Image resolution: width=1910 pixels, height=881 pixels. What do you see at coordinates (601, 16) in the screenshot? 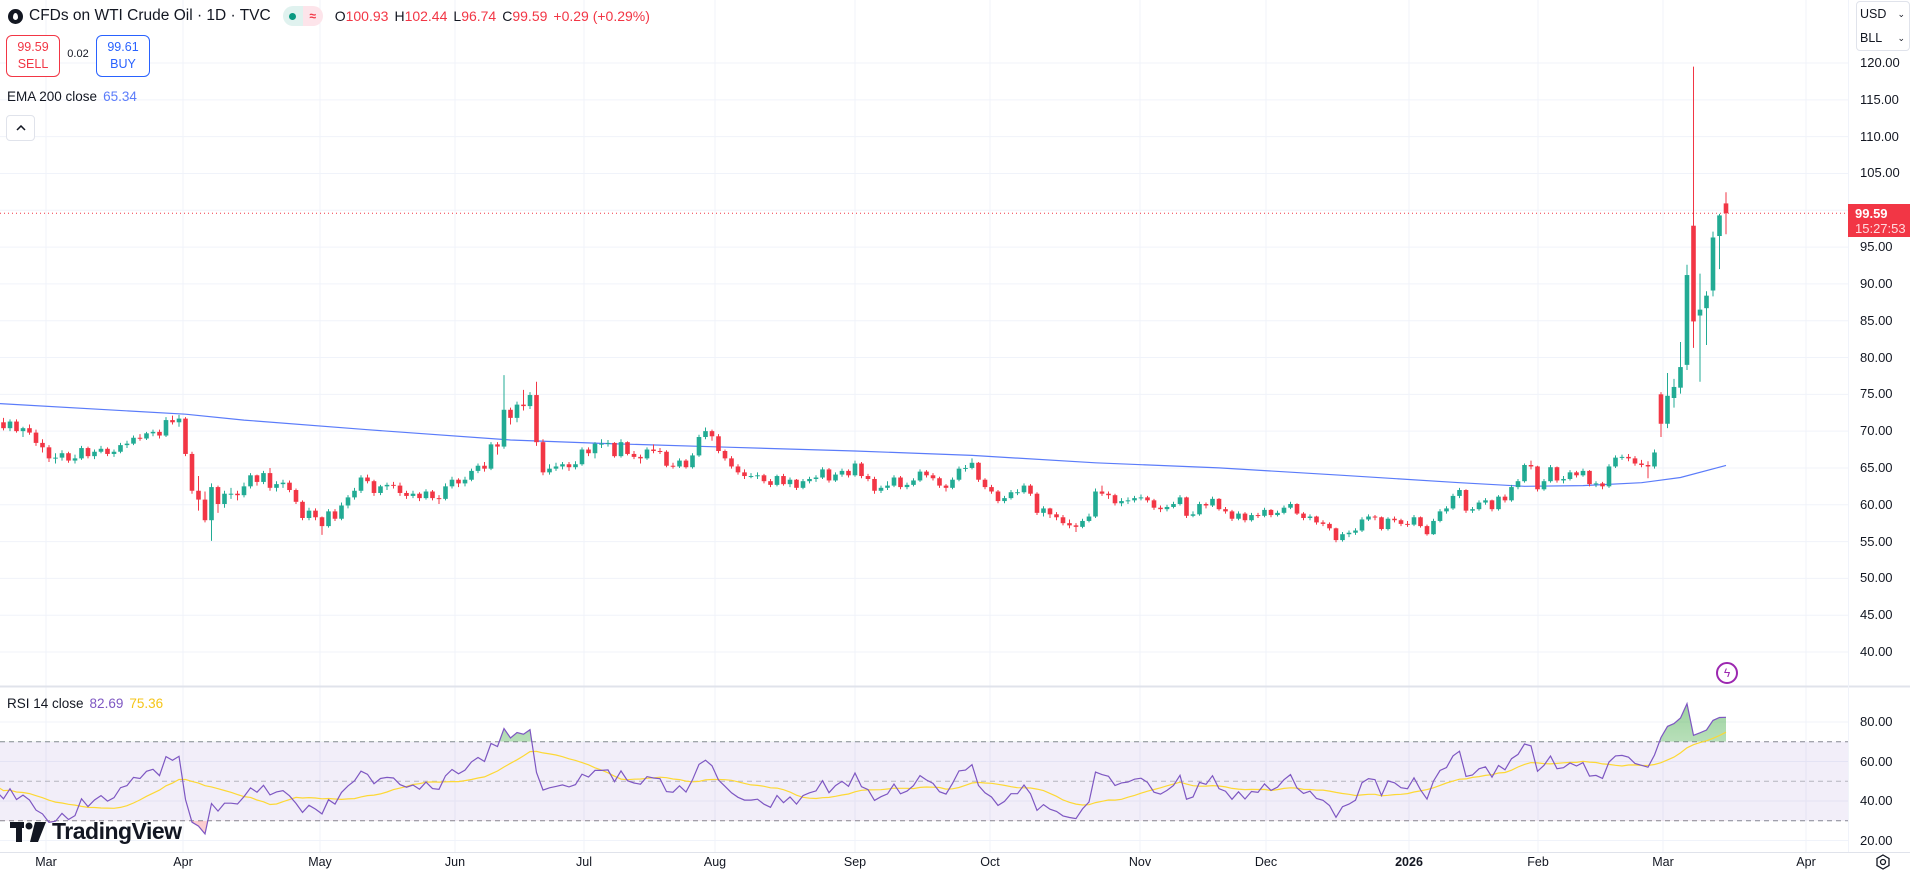
I see `change-value: +0.29 (+0.29%)` at bounding box center [601, 16].